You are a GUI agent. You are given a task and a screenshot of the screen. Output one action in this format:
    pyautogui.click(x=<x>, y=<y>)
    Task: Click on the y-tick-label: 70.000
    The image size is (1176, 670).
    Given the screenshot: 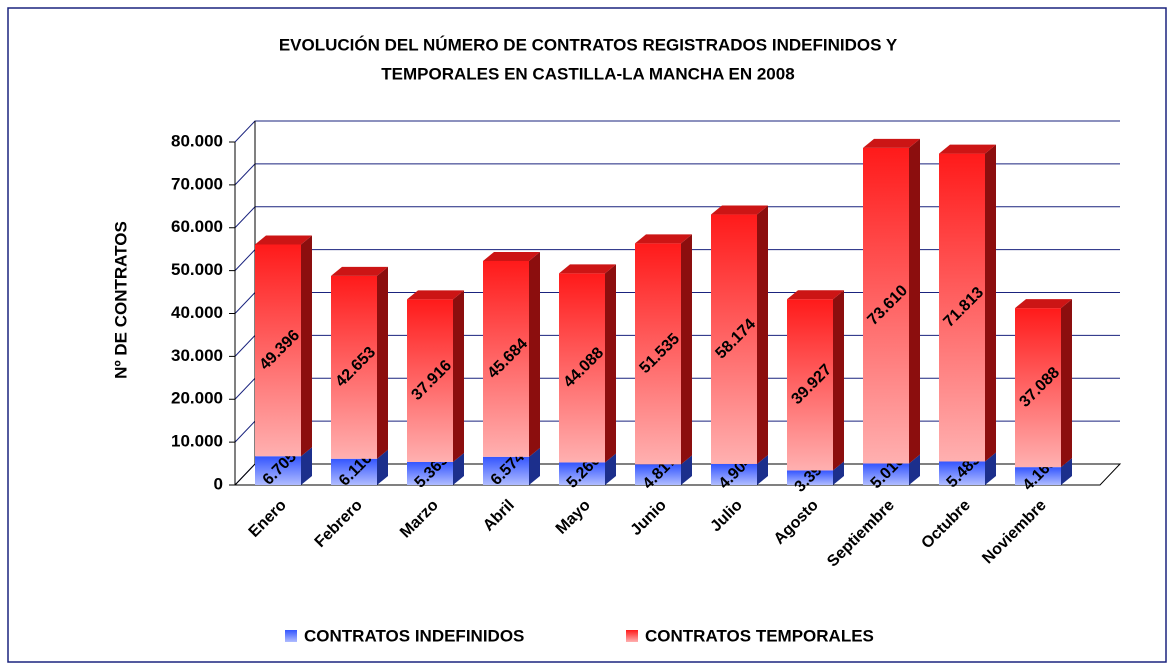 What is the action you would take?
    pyautogui.click(x=197, y=183)
    